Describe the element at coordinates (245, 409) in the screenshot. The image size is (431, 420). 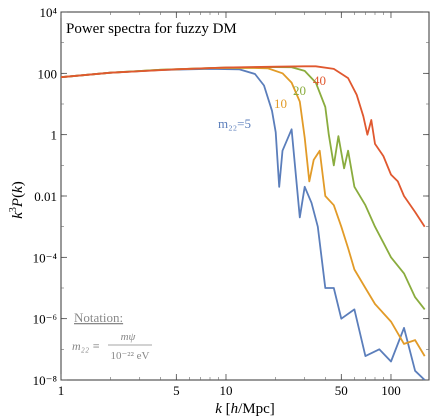
I see `x-axis-label: k [h/Mpc]` at that location.